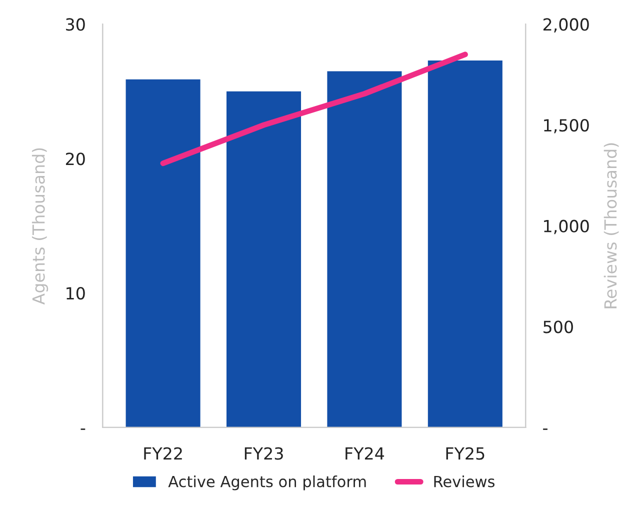 Image resolution: width=622 pixels, height=515 pixels. I want to click on x-tick-label: FY24, so click(365, 453).